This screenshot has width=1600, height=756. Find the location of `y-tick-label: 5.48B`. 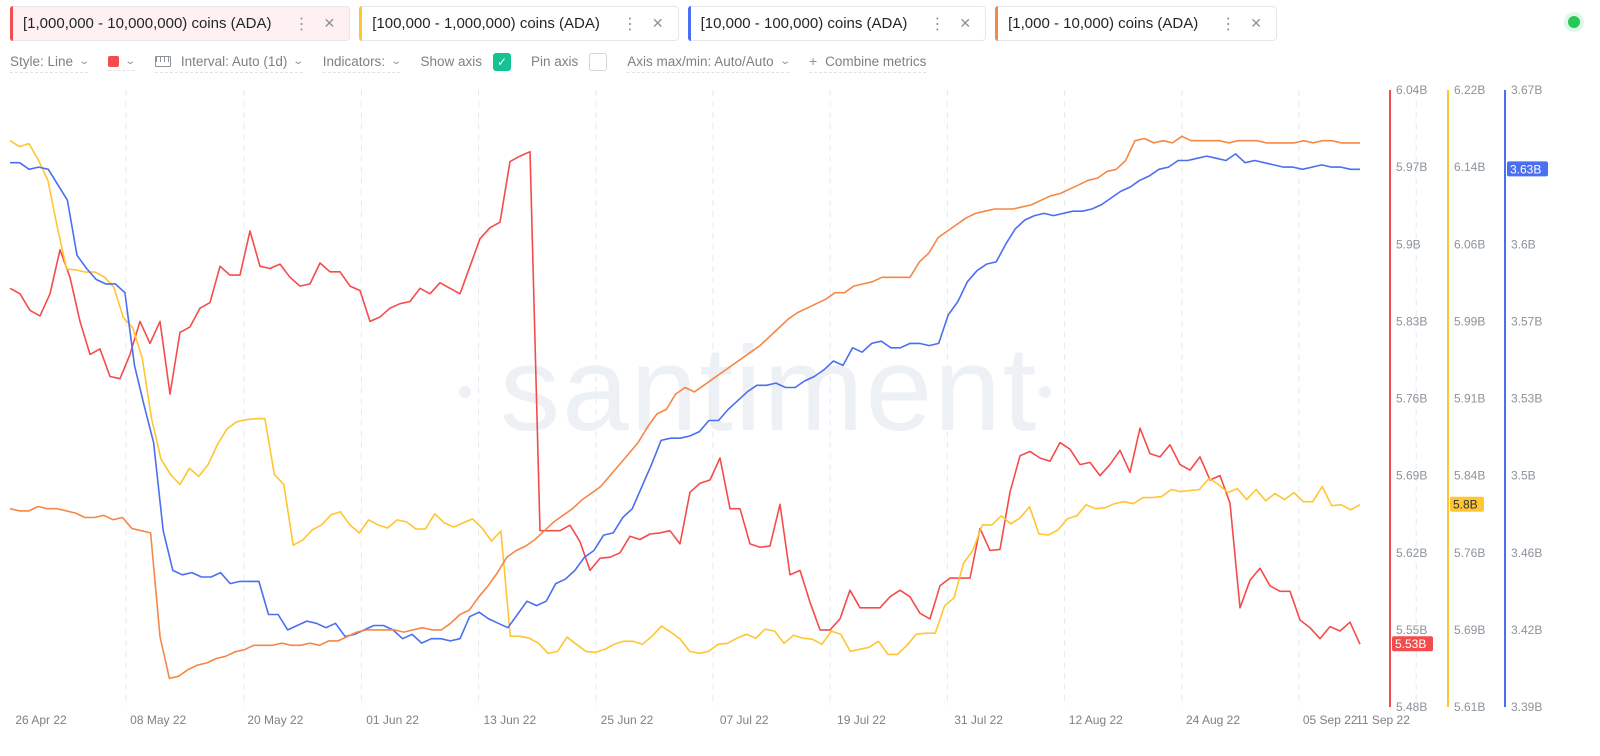

y-tick-label: 5.48B is located at coordinates (1411, 707).